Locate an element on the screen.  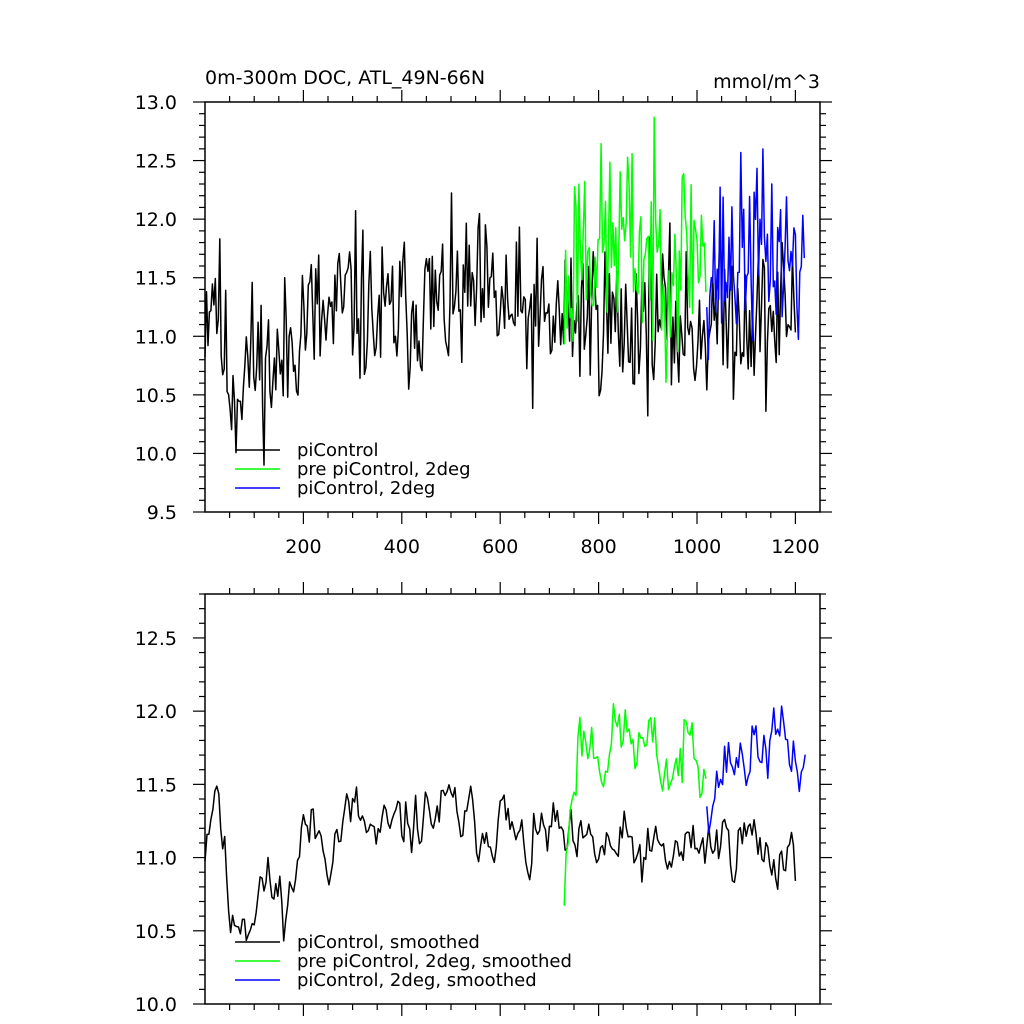
top-panel-title: 0m-300m DOC, ATL_49N-66N is located at coordinates (345, 78).